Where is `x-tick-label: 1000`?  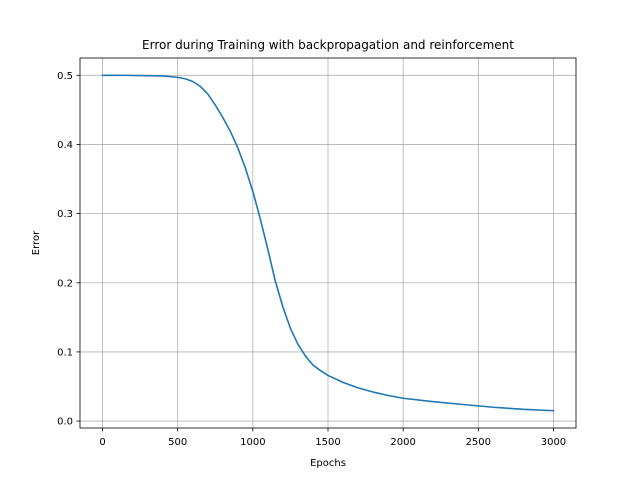 x-tick-label: 1000 is located at coordinates (252, 442).